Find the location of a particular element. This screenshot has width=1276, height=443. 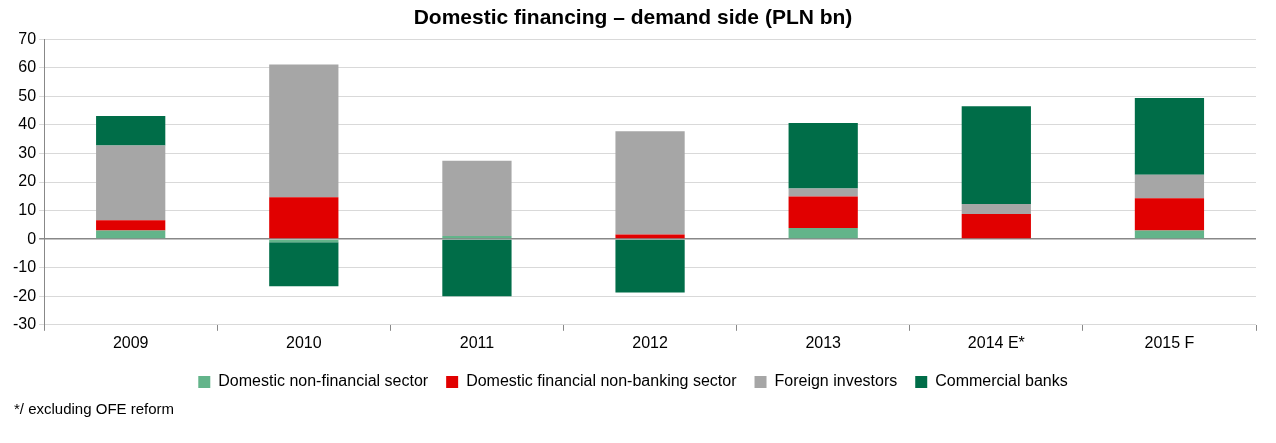

legend-label: Commercial banks is located at coordinates (1001, 381).